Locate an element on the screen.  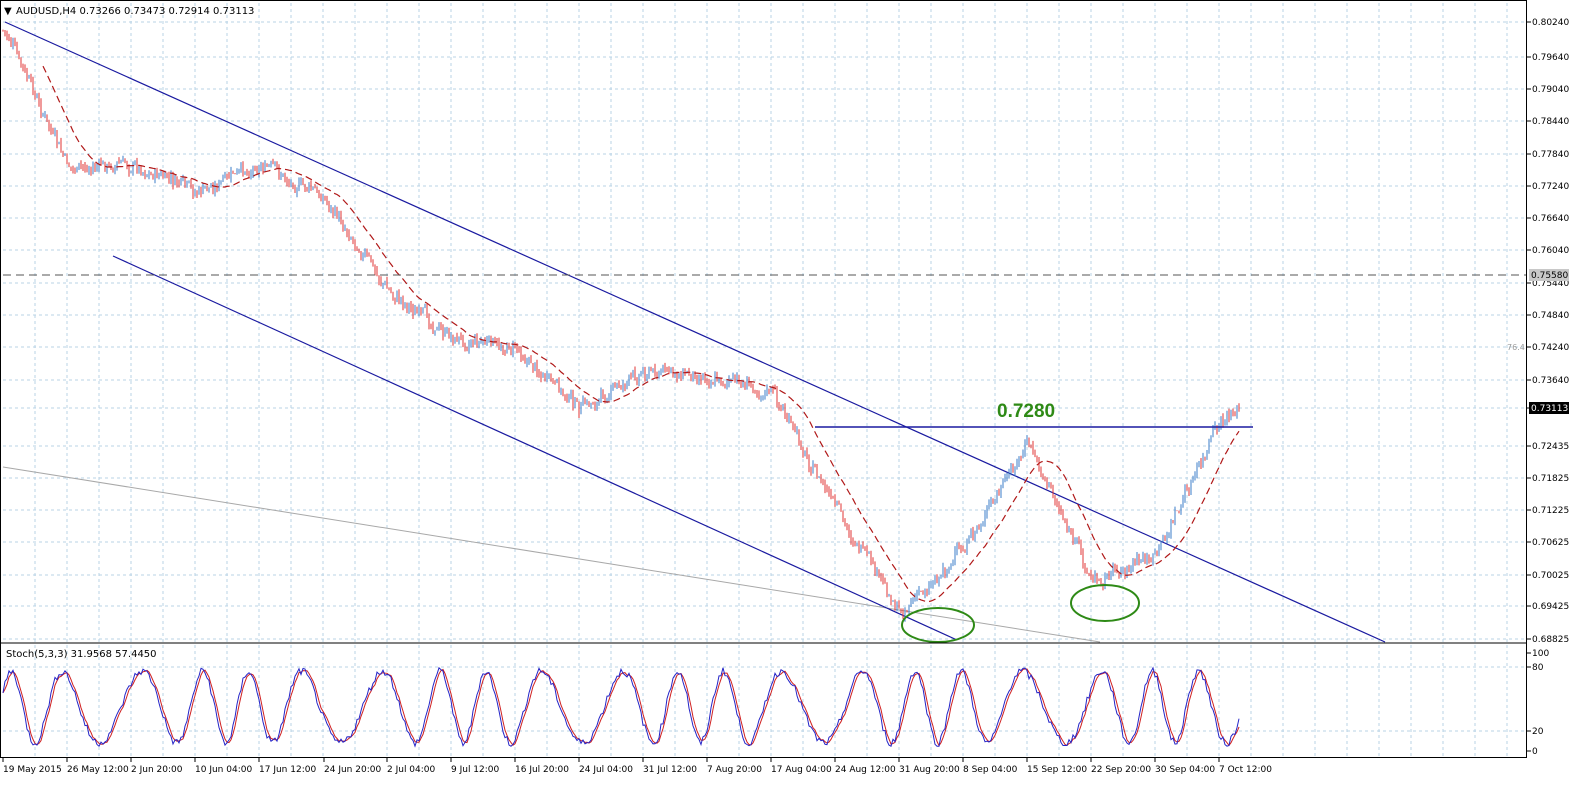
x-tick-label: 10 Jun 04:00 is located at coordinates (223, 770).